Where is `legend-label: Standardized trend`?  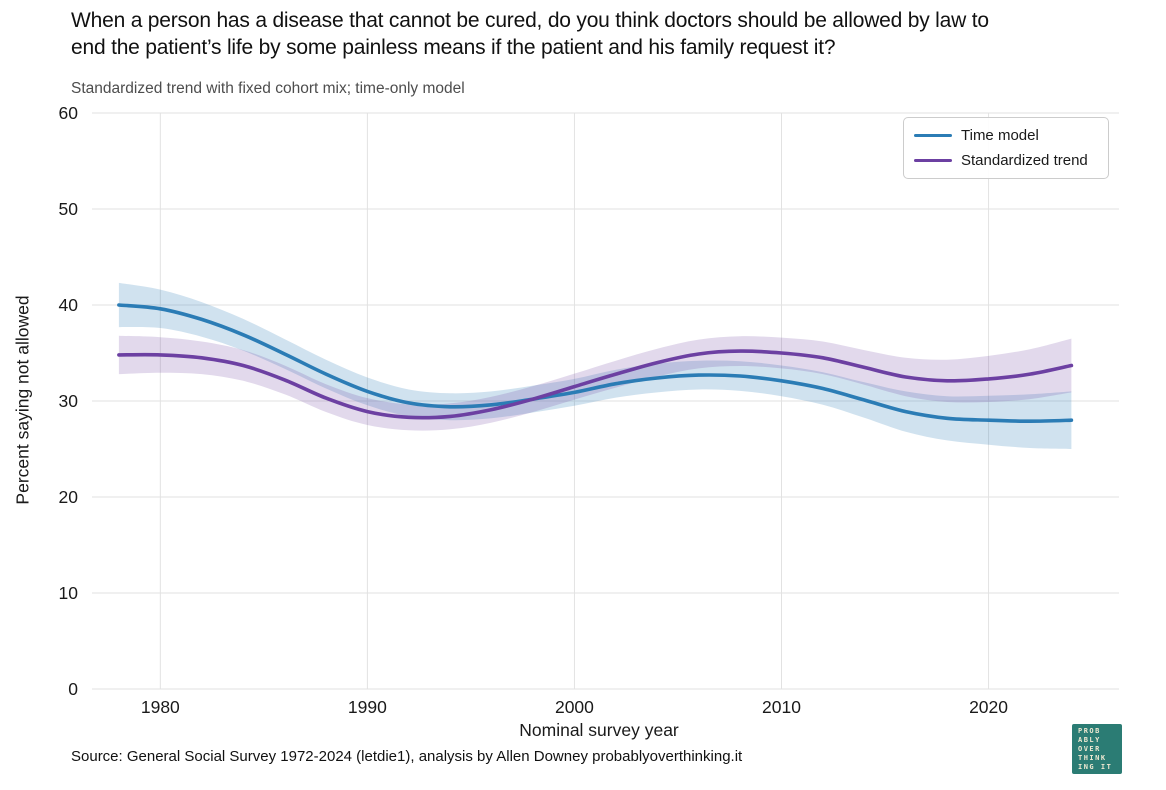 legend-label: Standardized trend is located at coordinates (1024, 160).